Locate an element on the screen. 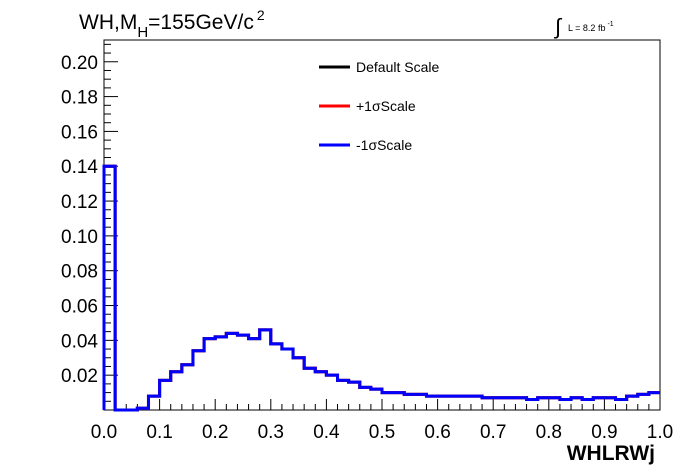  x-tick-label: 0.1 is located at coordinates (159, 432).